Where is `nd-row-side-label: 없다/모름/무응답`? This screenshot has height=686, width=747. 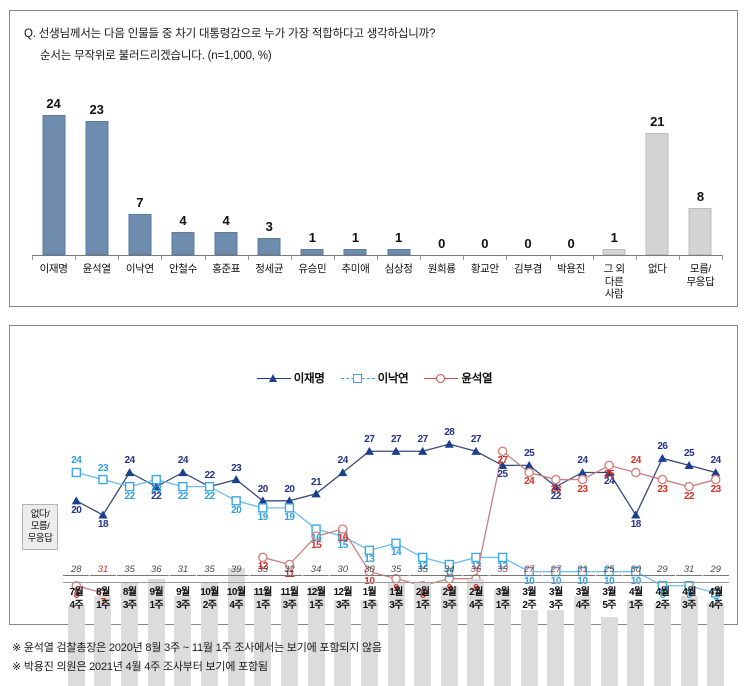
nd-row-side-label: 없다/모름/무응답 is located at coordinates (40, 527).